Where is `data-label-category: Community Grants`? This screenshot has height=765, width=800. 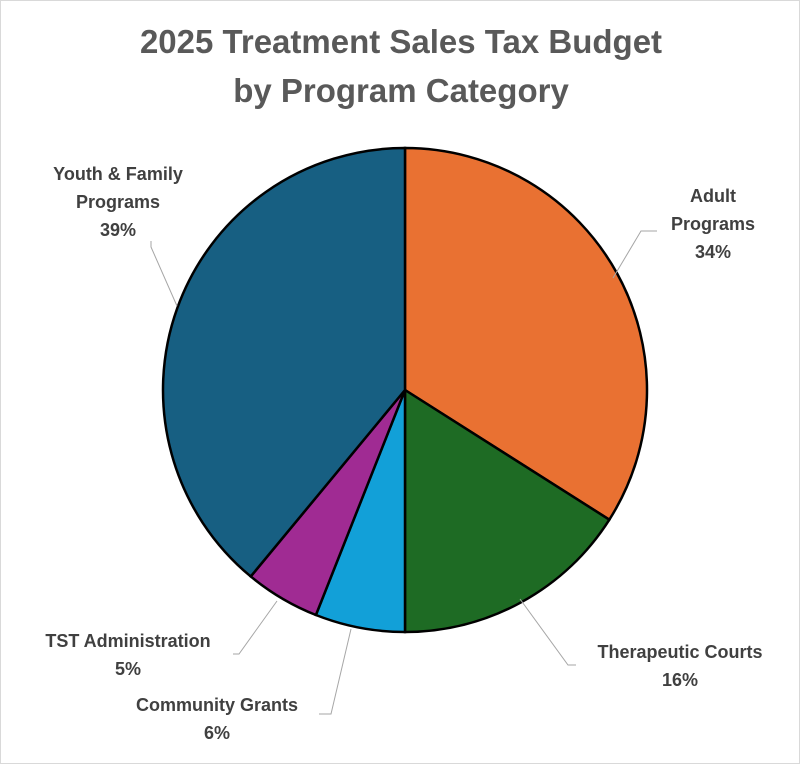
data-label-category: Community Grants is located at coordinates (217, 705).